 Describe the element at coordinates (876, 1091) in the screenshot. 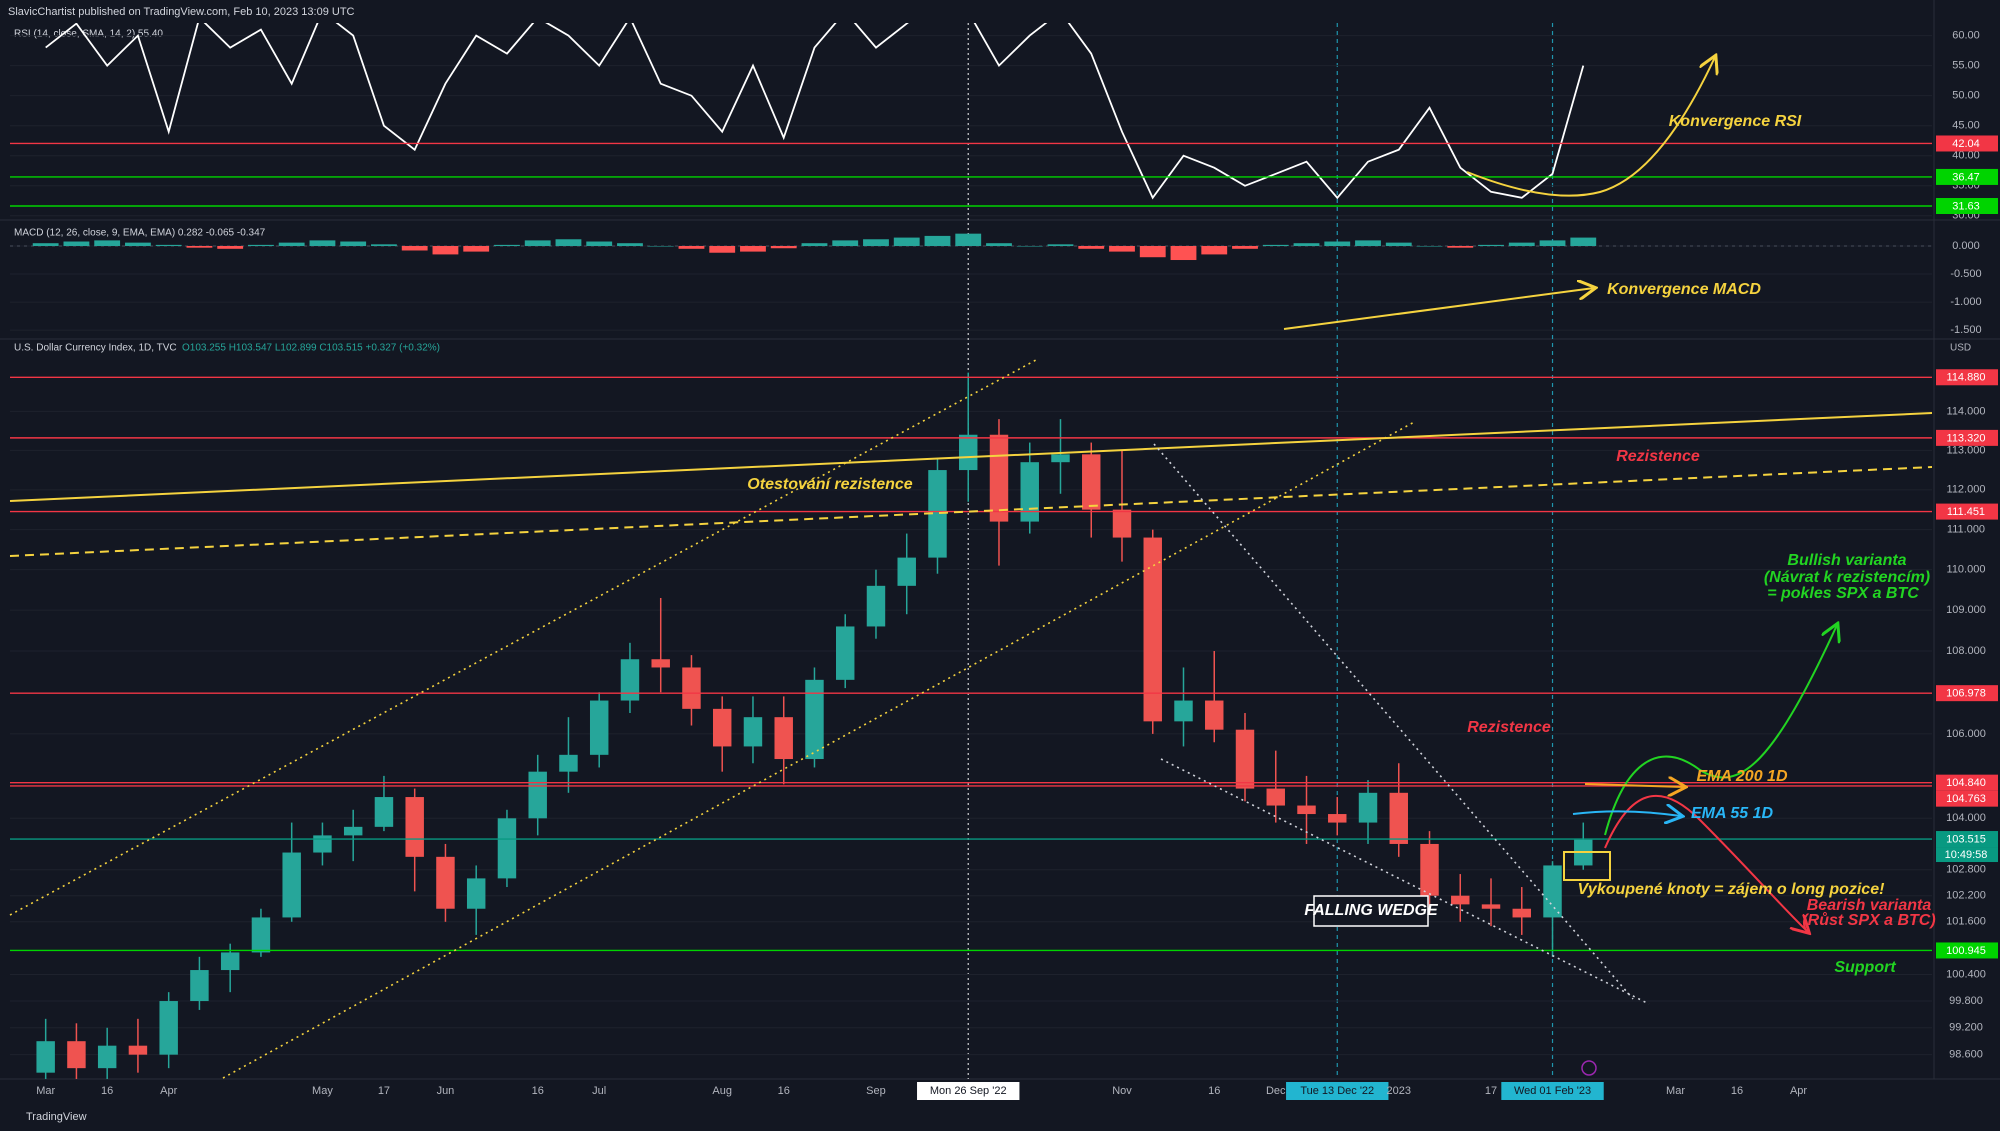

I see `x-tick-label: Sep` at that location.